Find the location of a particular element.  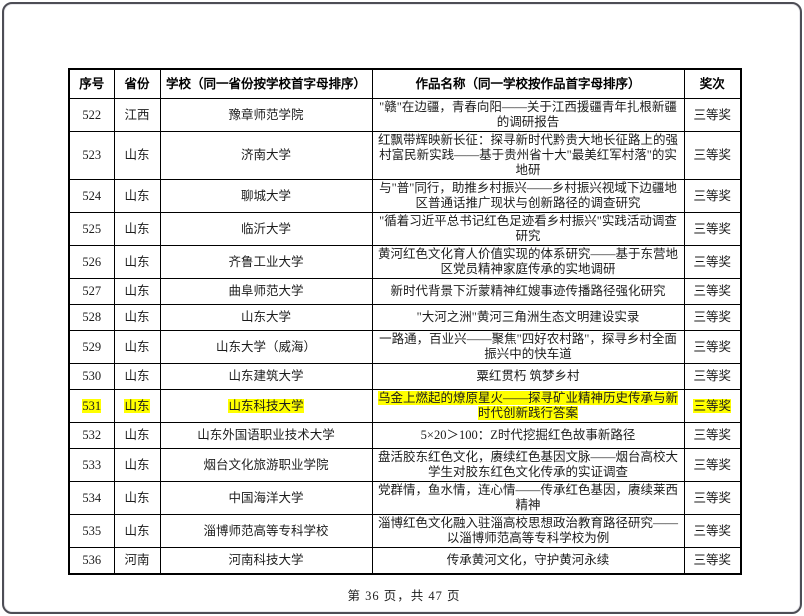

cell-text: "循着习近平总书记红色足迹看乡村振兴"实践活动调查研究 is located at coordinates (528, 228).